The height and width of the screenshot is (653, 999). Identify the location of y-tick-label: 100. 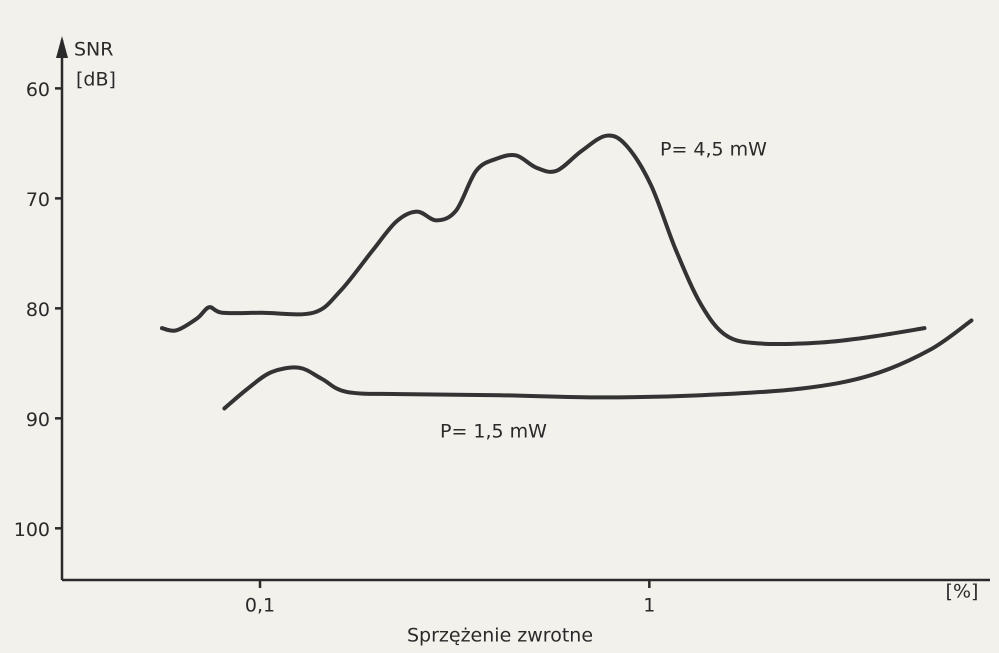
(32, 530).